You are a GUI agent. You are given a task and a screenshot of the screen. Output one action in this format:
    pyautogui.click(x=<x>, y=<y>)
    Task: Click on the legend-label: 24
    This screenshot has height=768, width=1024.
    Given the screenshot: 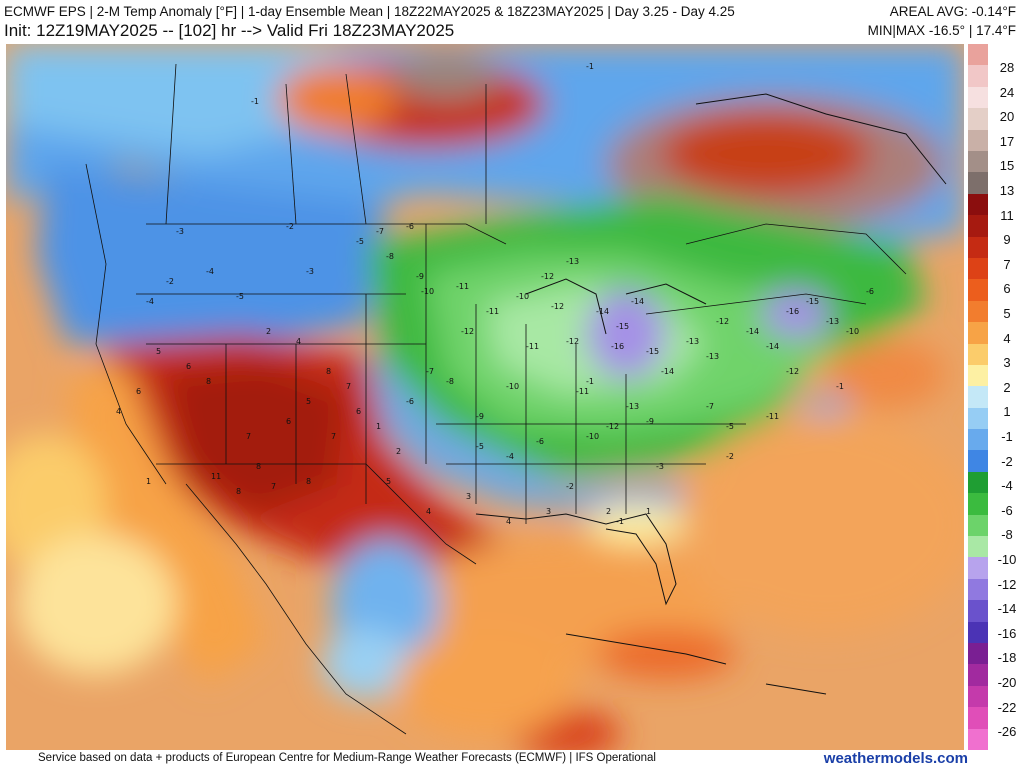 What is the action you would take?
    pyautogui.click(x=1007, y=92)
    